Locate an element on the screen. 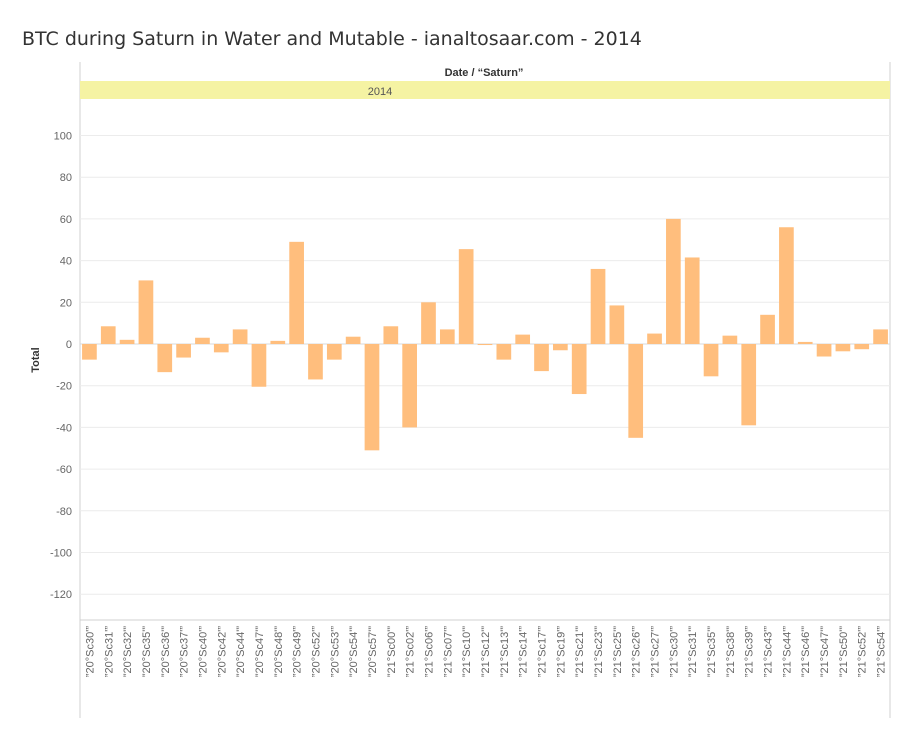 This screenshot has width=904, height=743. y-tick-label: -20 is located at coordinates (64, 387).